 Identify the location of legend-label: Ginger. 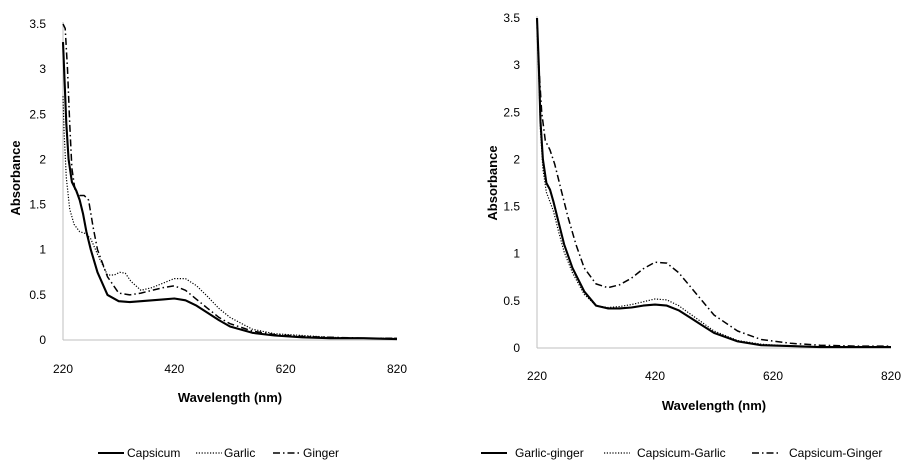
(321, 453).